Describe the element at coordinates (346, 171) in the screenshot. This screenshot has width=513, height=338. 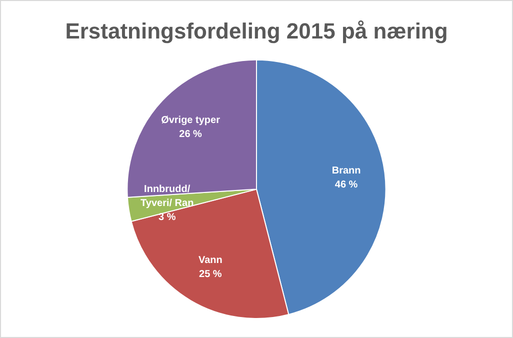
I see `slice-label: Brann` at that location.